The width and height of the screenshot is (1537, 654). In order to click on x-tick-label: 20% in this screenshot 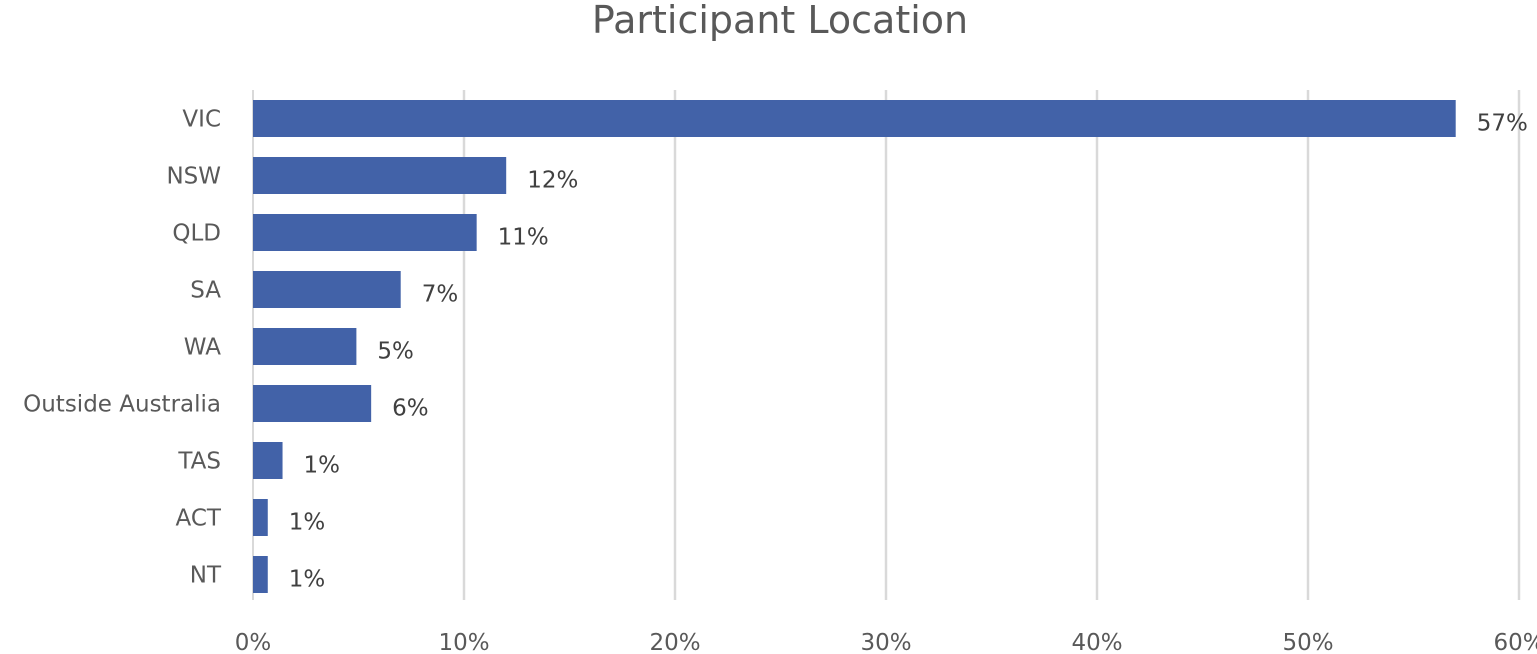, I will do `click(674, 642)`.